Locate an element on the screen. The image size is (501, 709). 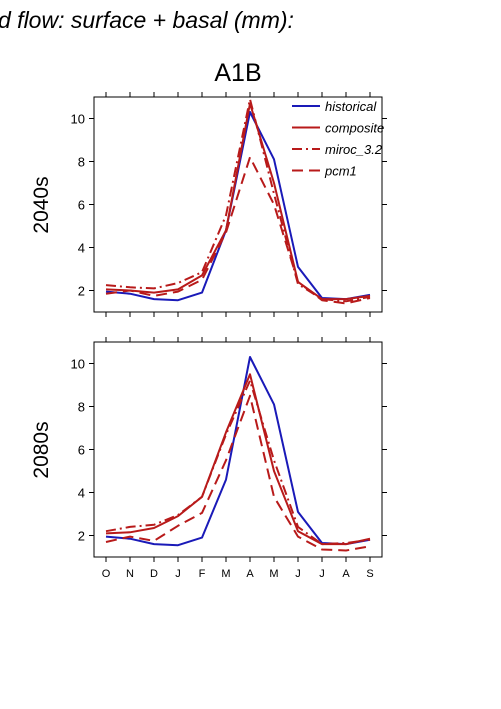
row-label-2080s: 2080s is located at coordinates (41, 449).